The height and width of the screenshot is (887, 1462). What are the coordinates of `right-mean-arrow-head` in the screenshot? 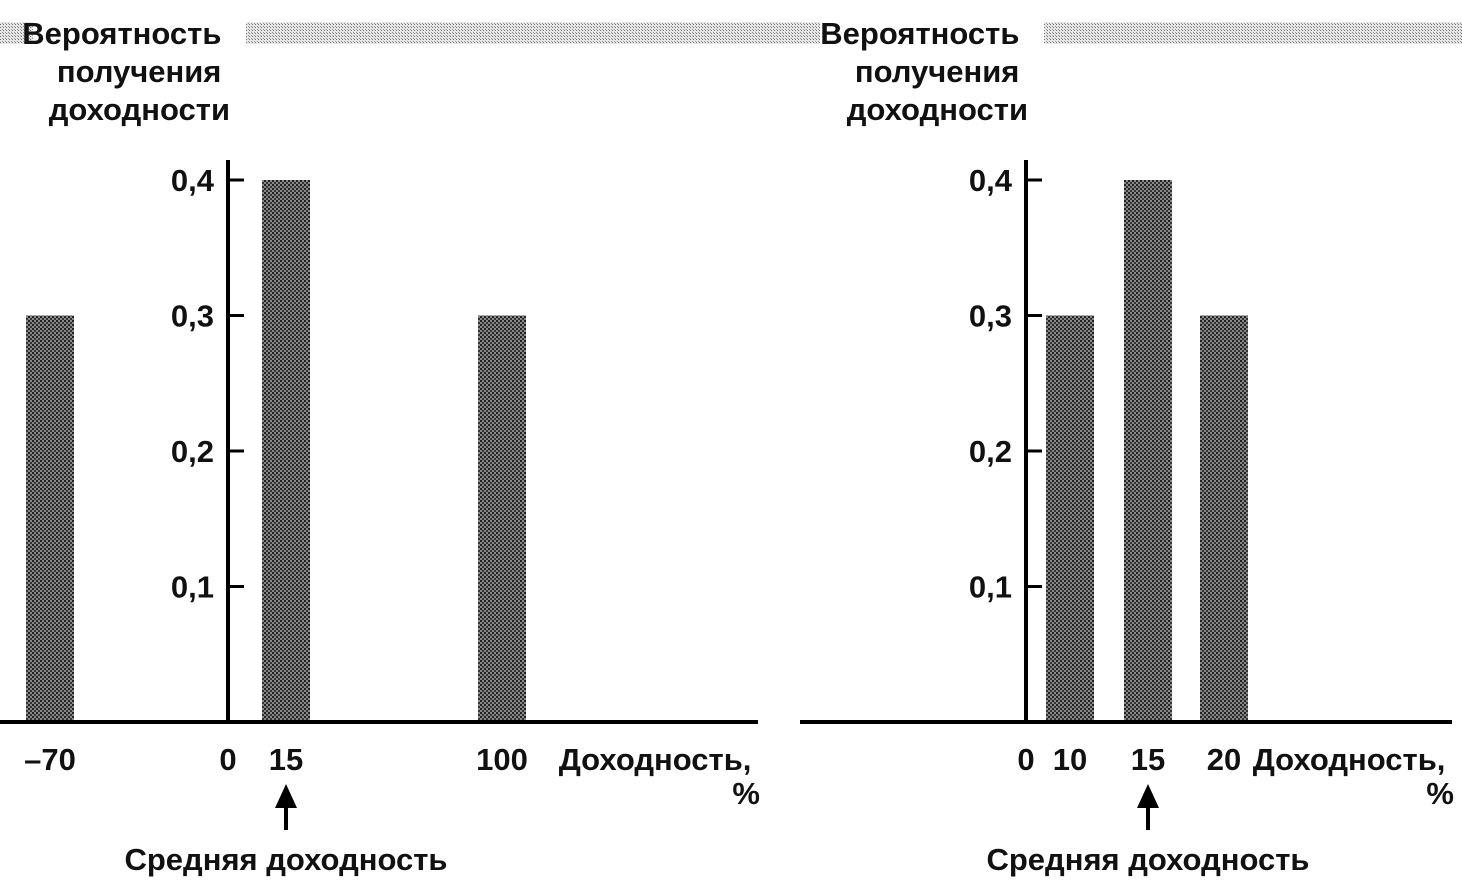 It's located at (1148, 796).